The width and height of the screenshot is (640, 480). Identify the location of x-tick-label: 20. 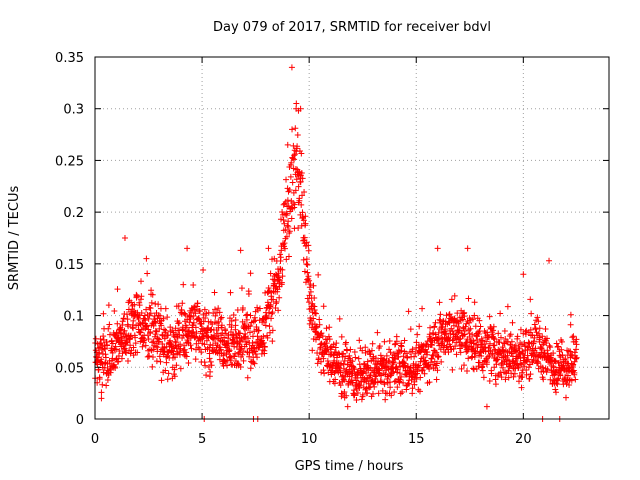
(523, 439).